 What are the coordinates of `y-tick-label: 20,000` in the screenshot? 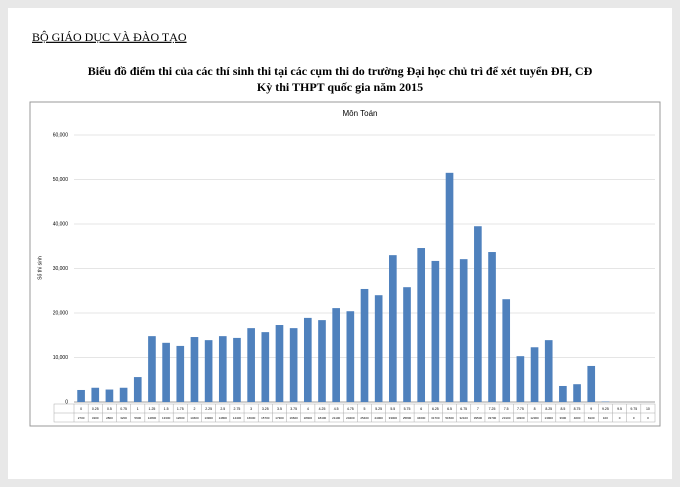 It's located at (61, 313).